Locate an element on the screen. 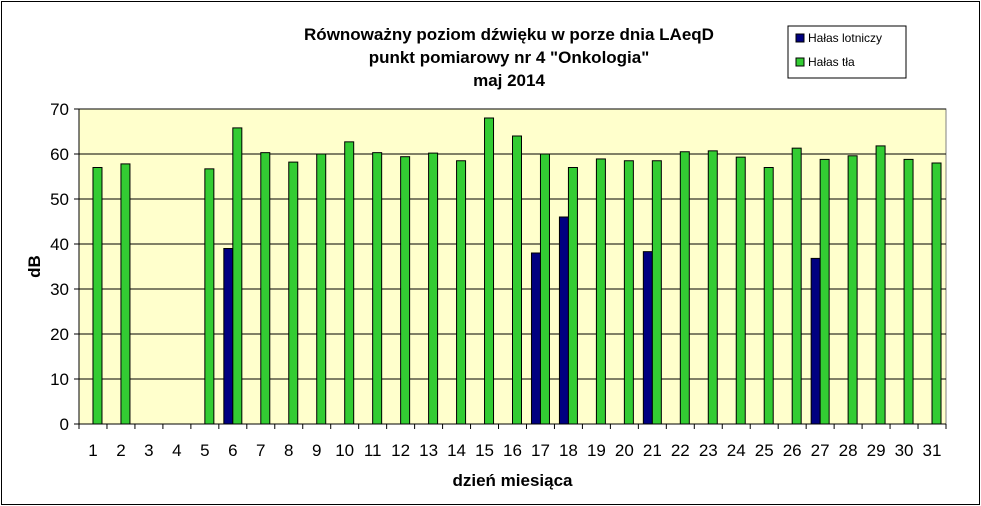 Image resolution: width=981 pixels, height=506 pixels. x-tick-label: 8 is located at coordinates (288, 450).